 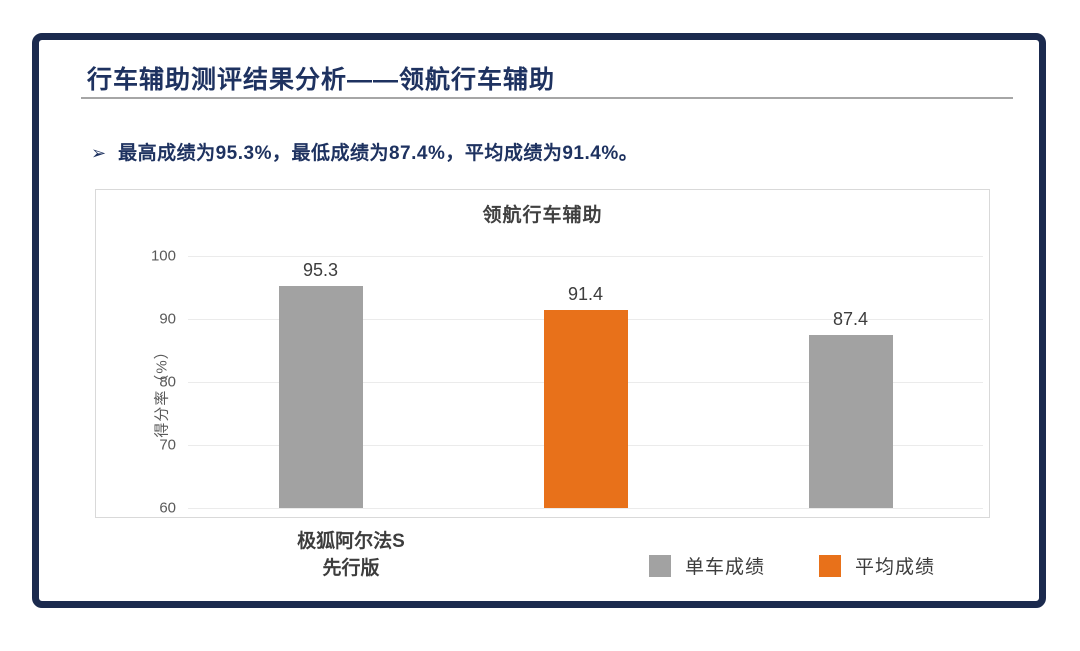 I want to click on y-axis-label: 得分率（%）, so click(x=162, y=390).